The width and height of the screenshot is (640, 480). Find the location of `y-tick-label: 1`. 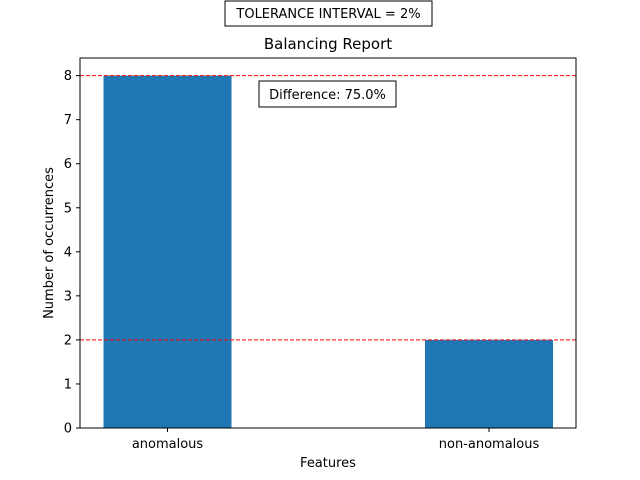

y-tick-label: 1 is located at coordinates (68, 384).